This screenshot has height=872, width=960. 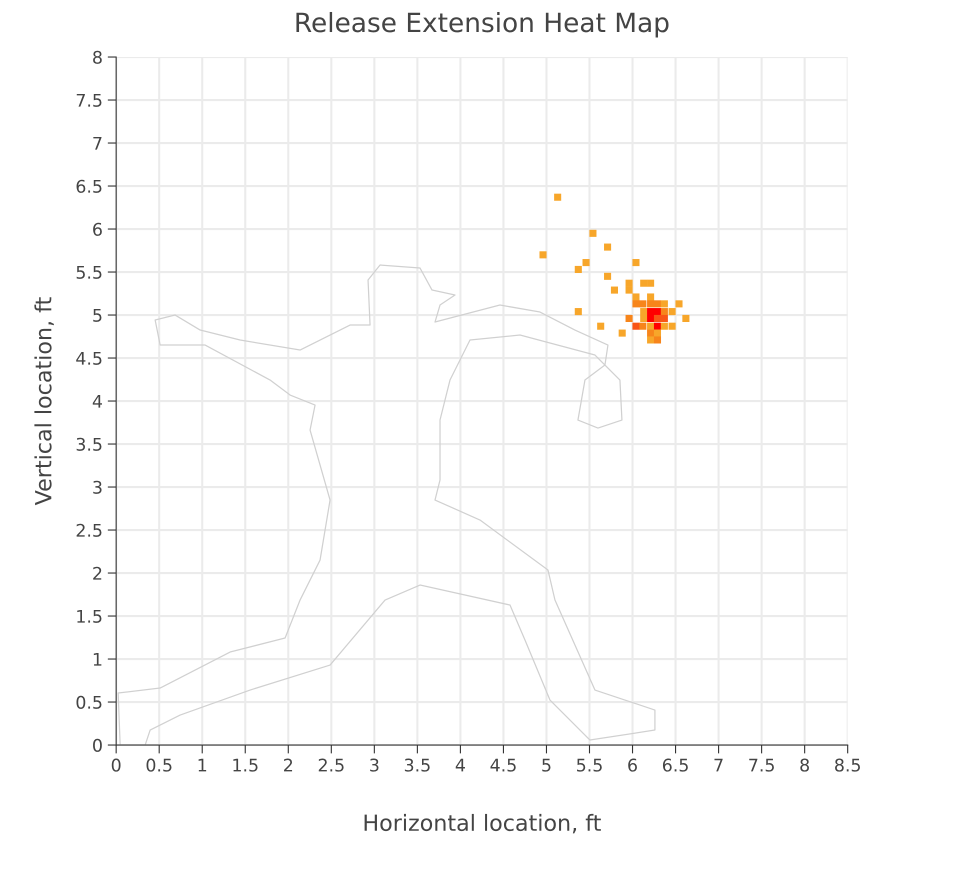 What do you see at coordinates (97, 487) in the screenshot?
I see `y-tick-label: 3` at bounding box center [97, 487].